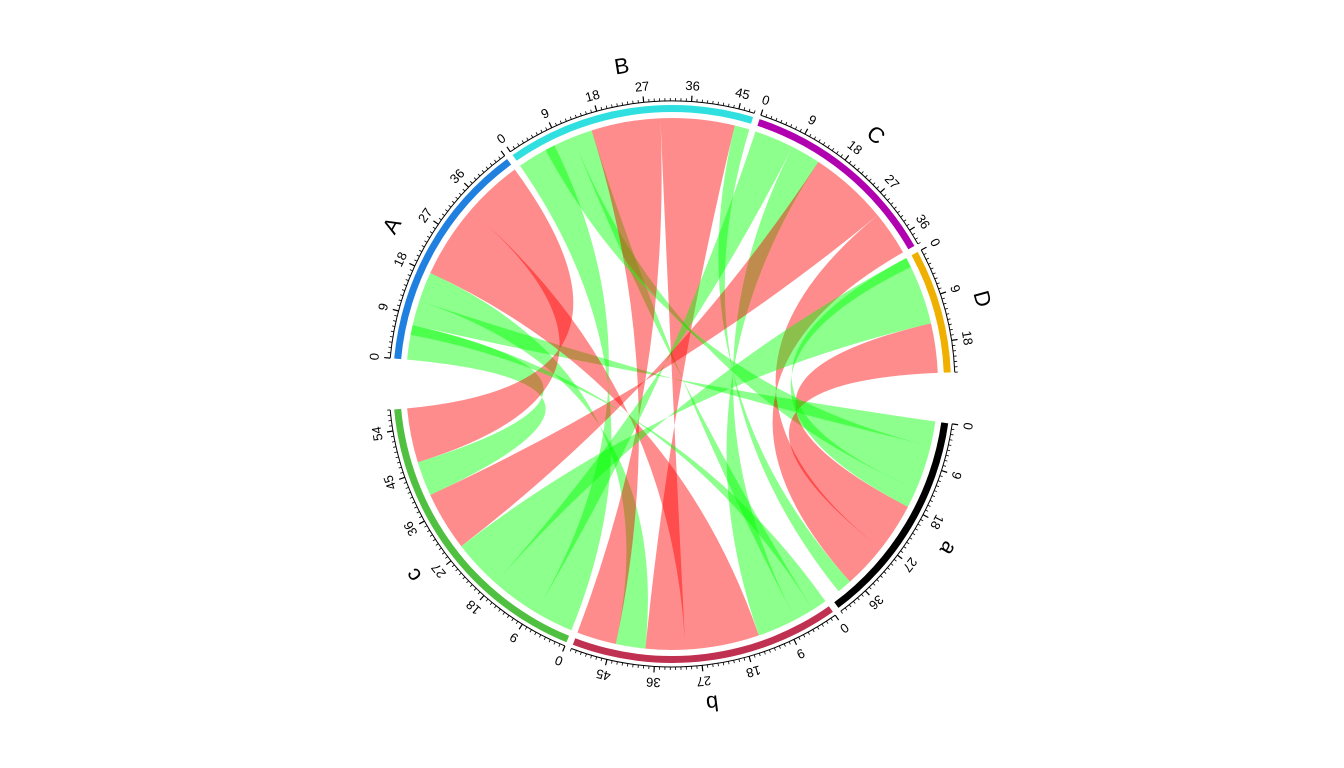  Describe the element at coordinates (622, 65) in the screenshot. I see `sector-label-B: B` at that location.